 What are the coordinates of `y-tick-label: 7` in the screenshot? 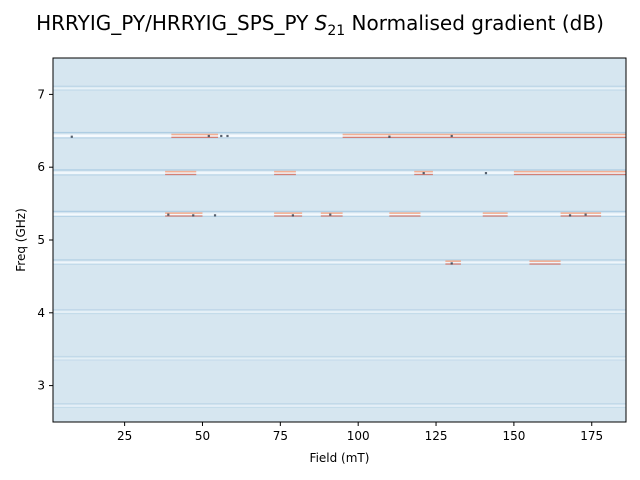 It's located at (41, 94).